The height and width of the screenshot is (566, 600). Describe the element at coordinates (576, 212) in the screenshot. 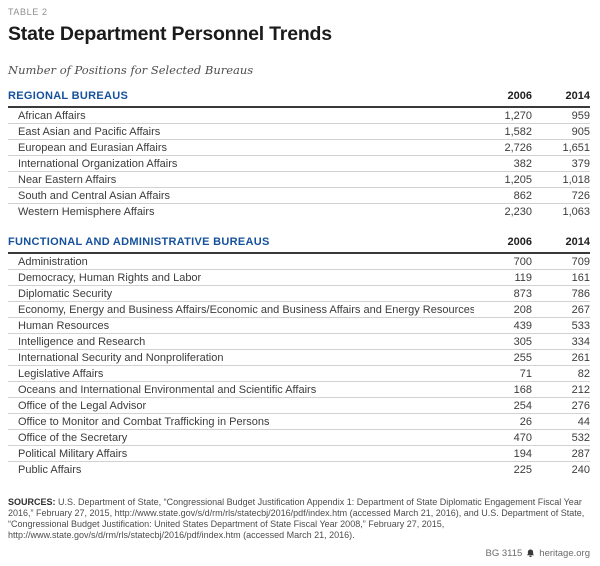

I see `value-2014: 1,063` at that location.